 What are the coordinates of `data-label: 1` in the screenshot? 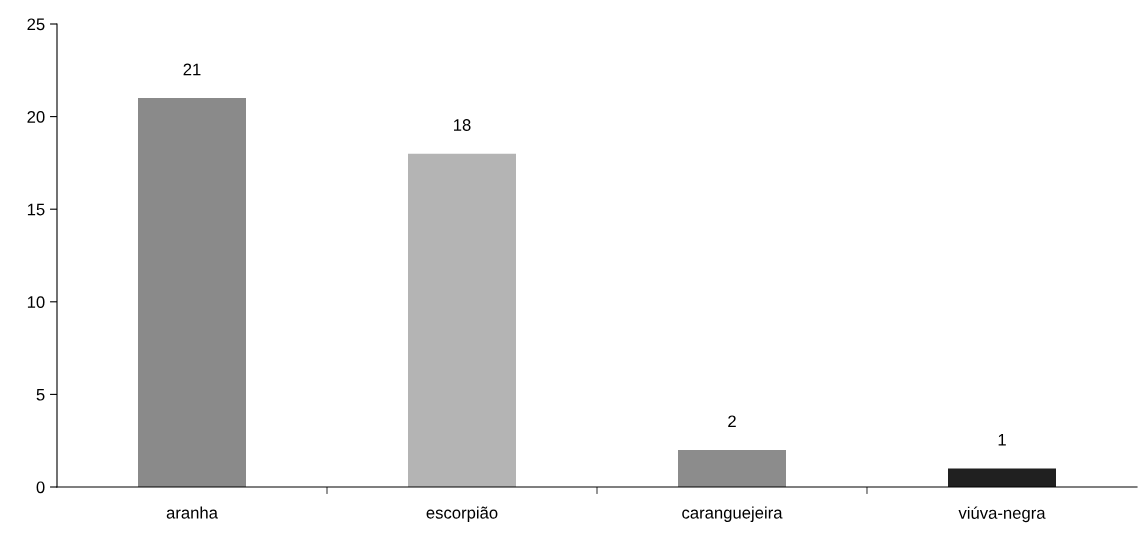 It's located at (1002, 440).